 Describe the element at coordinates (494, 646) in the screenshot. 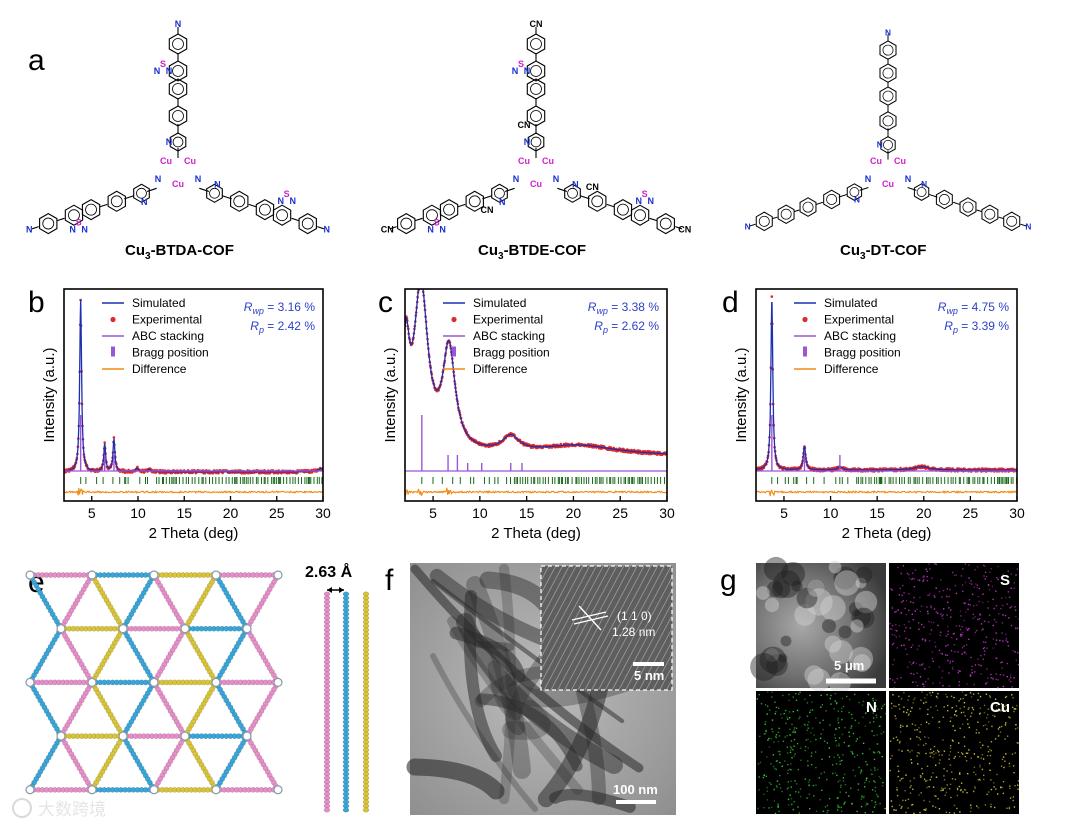

I see `nanosheet` at that location.